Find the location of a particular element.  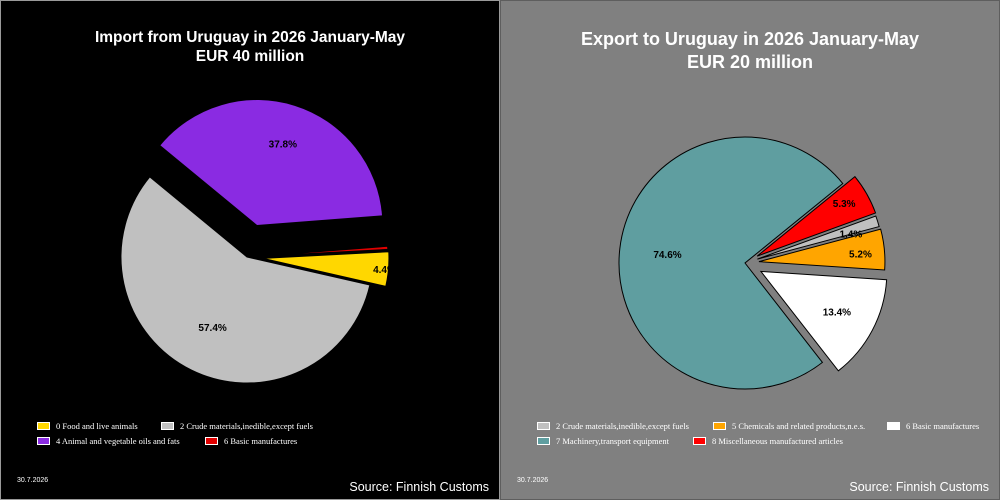

import-source: Source: Finnish Customs is located at coordinates (419, 487).